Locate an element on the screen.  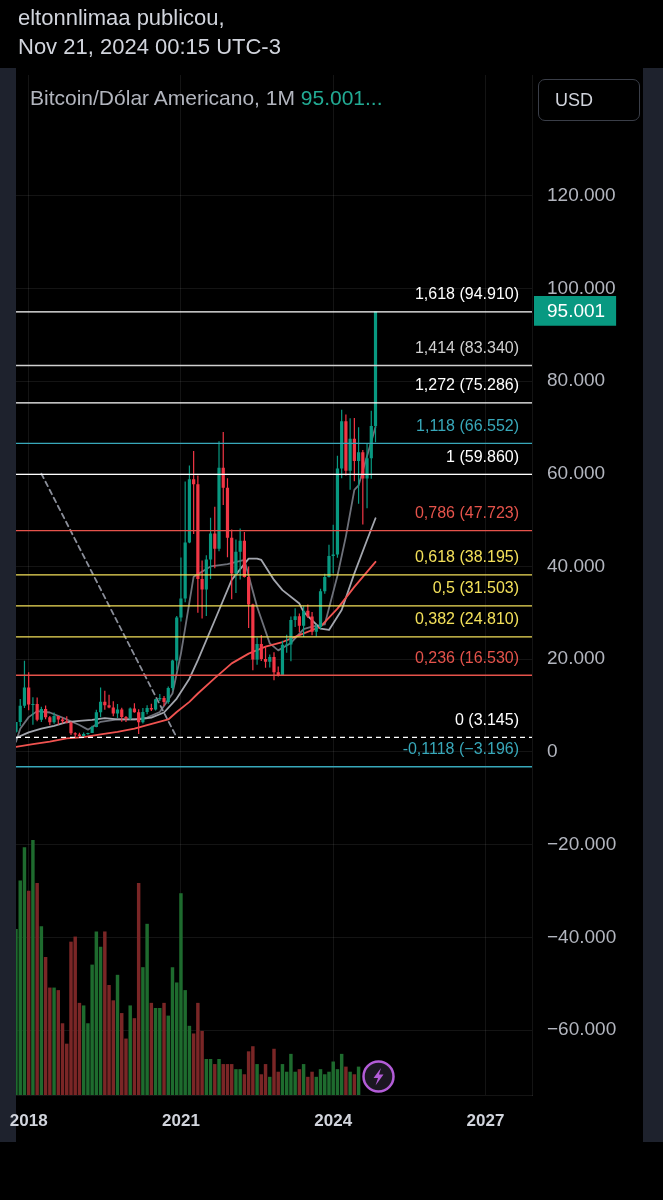
y-tick-label: 100.000 is located at coordinates (581, 287).